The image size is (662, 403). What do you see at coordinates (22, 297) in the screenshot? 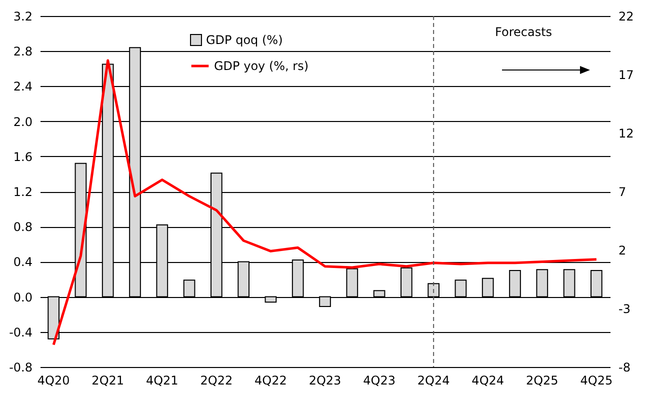
I see `y-tick-label: 0.0` at bounding box center [22, 297].